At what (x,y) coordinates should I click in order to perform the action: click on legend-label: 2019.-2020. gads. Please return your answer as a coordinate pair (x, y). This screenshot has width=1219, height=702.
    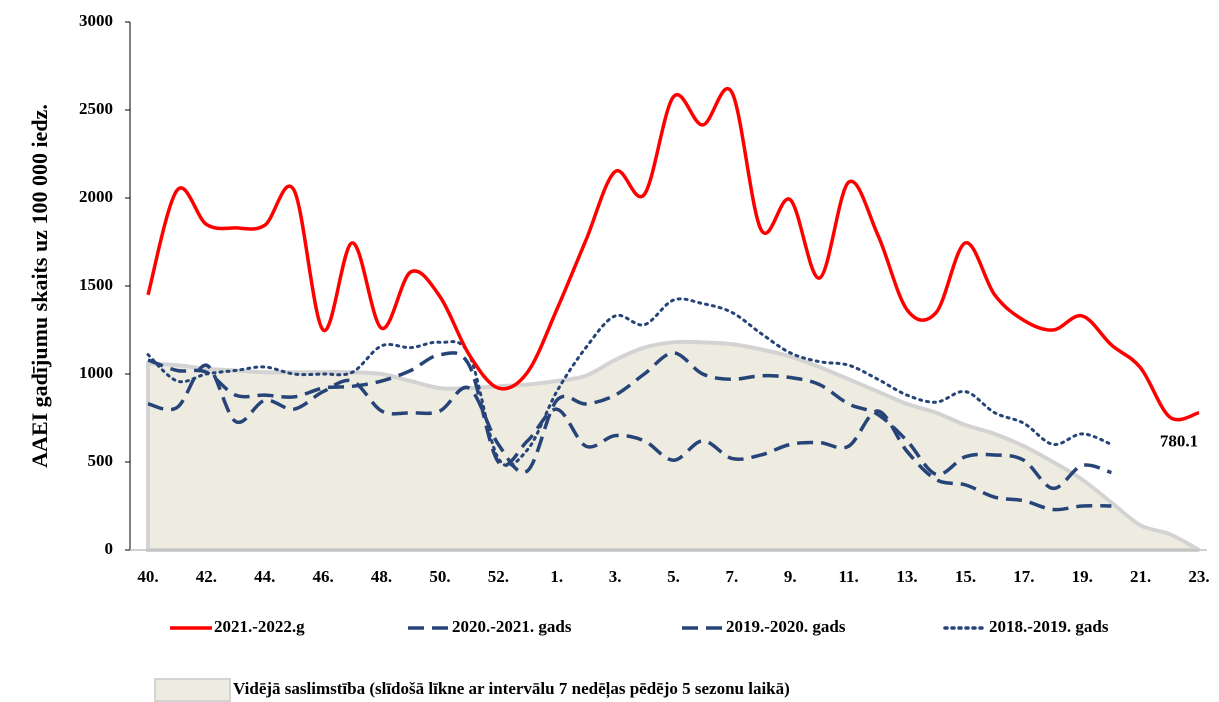
    Looking at the image, I should click on (786, 626).